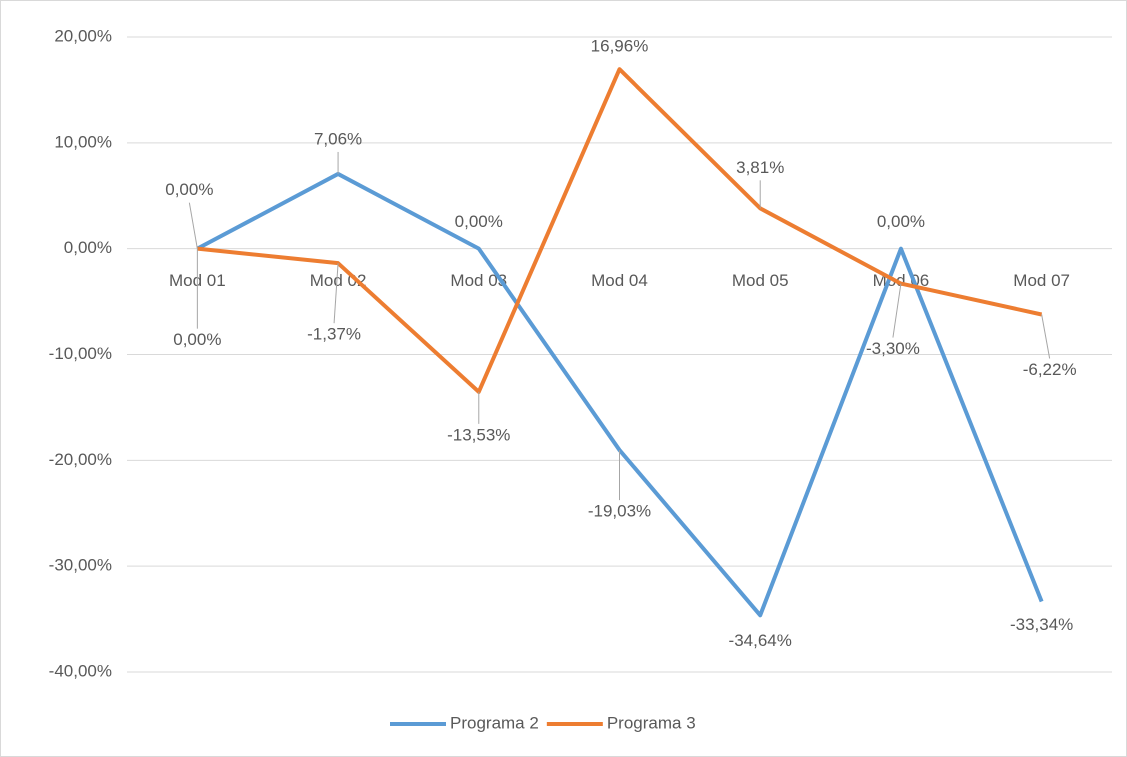 This screenshot has width=1127, height=757. I want to click on data-label: -1,37%, so click(334, 334).